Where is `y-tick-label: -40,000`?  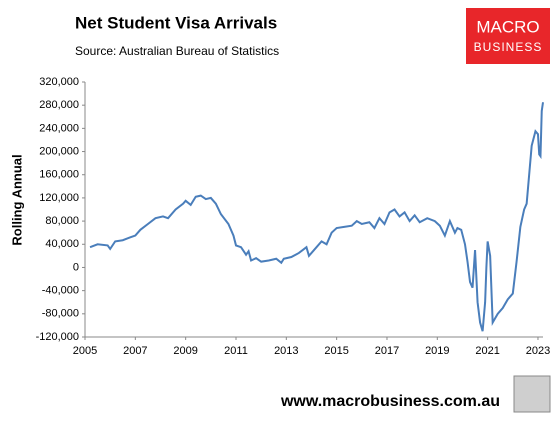 y-tick-label: -40,000 is located at coordinates (60, 291).